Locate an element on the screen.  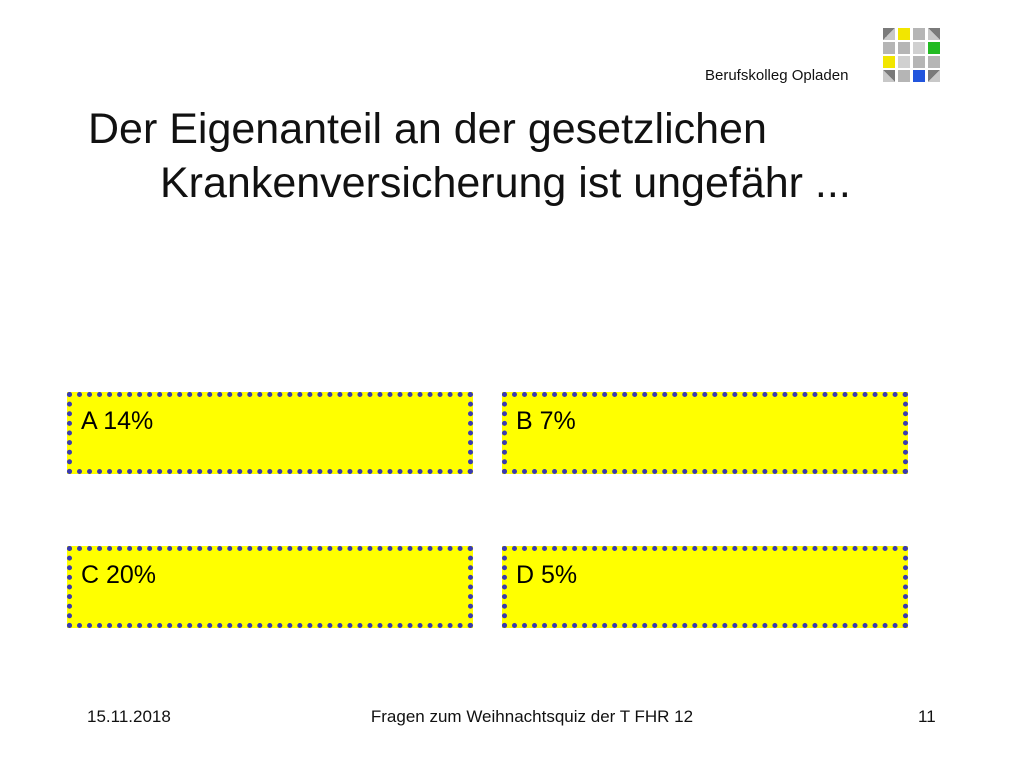
answer-option-a: A 14% is located at coordinates (270, 433).